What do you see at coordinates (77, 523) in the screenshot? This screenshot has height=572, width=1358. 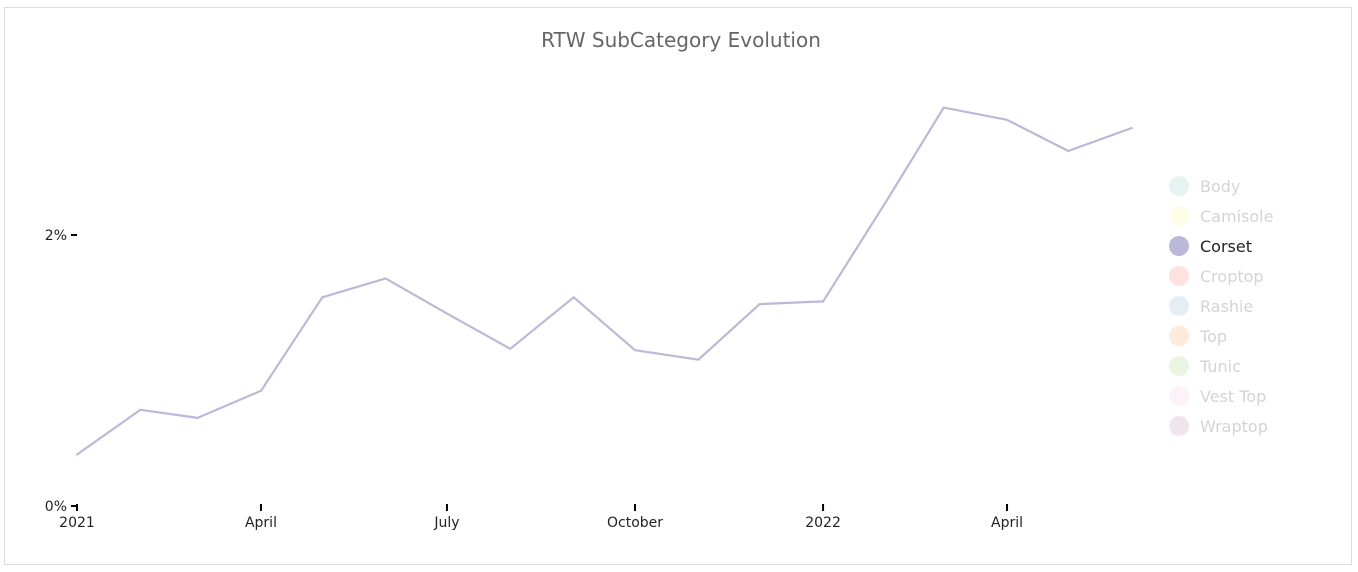 I see `x-tick-label: 2021` at bounding box center [77, 523].